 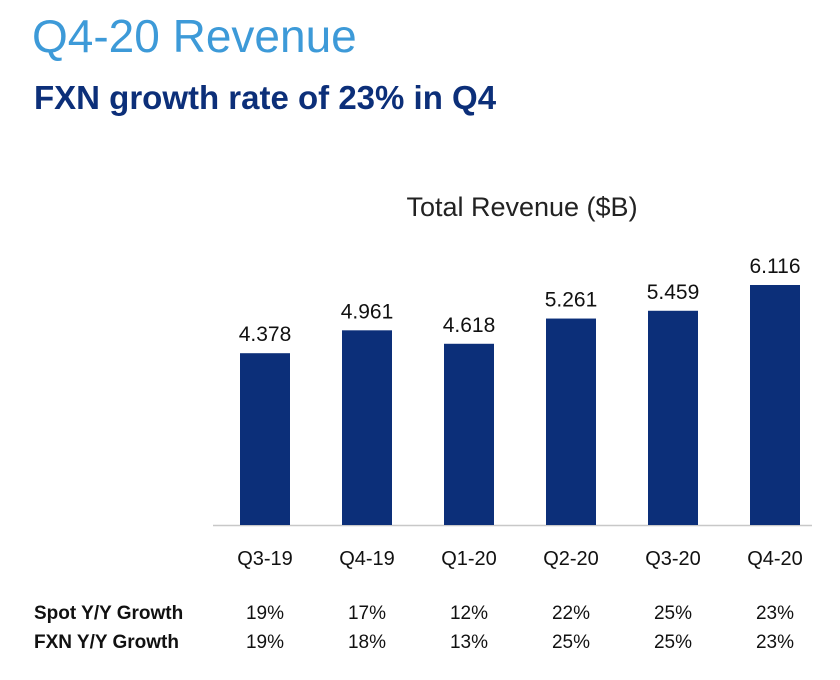 What do you see at coordinates (571, 613) in the screenshot?
I see `growth-value-cell: 22%` at bounding box center [571, 613].